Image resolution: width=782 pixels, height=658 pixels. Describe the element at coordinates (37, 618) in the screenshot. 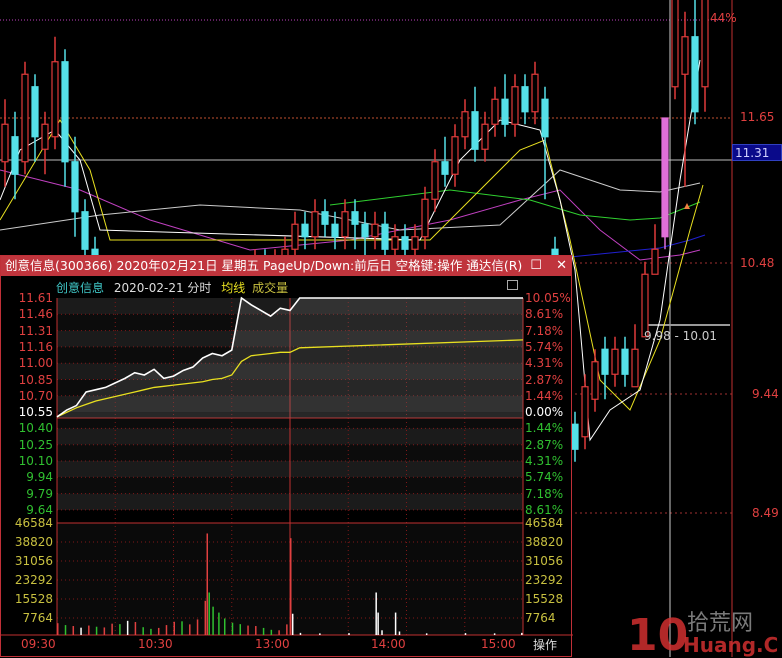

I see `volume-label: 7764` at that location.